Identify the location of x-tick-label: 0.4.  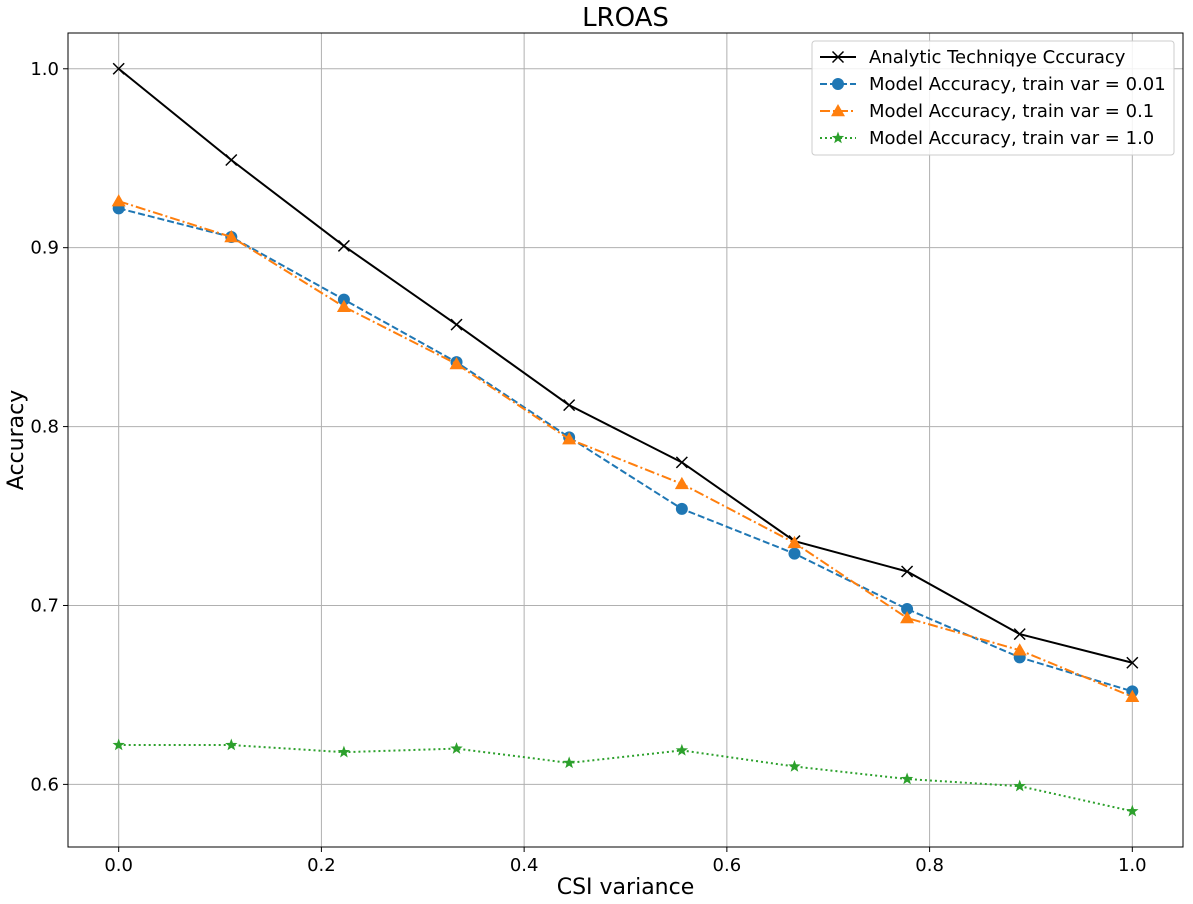
(524, 865).